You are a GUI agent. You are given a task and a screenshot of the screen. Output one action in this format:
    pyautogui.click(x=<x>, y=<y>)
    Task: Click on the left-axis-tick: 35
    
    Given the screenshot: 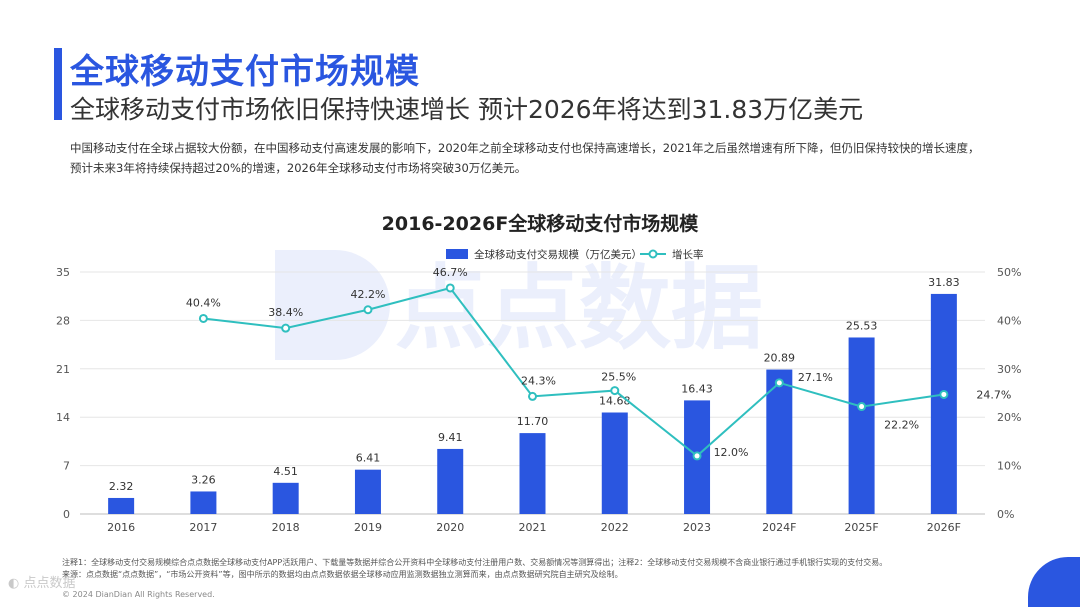 What is the action you would take?
    pyautogui.click(x=63, y=272)
    